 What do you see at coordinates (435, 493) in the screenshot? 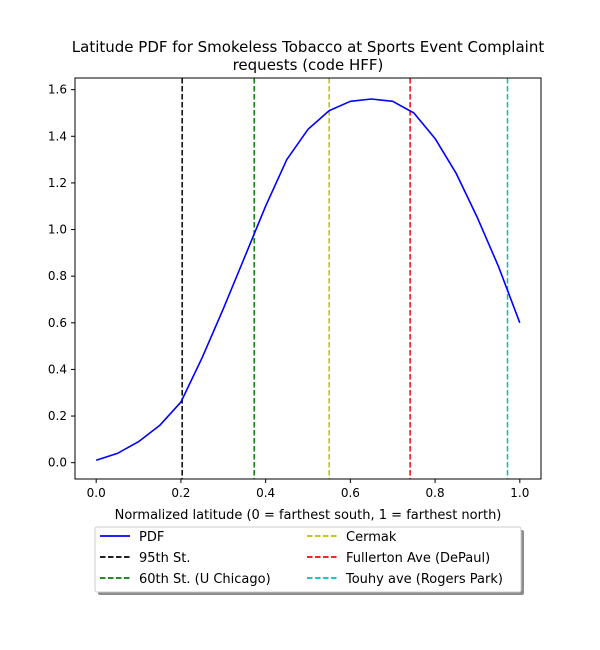
I see `x-tick-label: 0.8` at bounding box center [435, 493].